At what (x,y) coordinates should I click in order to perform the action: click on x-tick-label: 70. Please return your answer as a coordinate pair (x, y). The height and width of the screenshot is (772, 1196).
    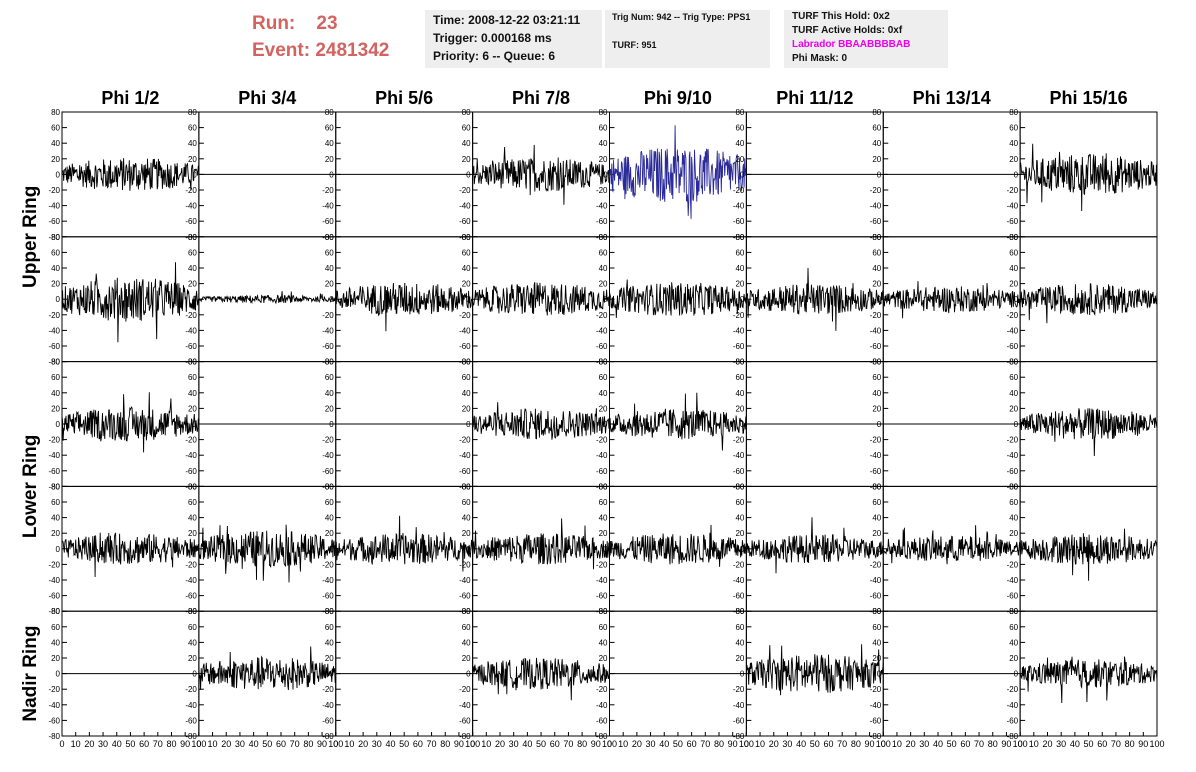
    Looking at the image, I should click on (842, 744).